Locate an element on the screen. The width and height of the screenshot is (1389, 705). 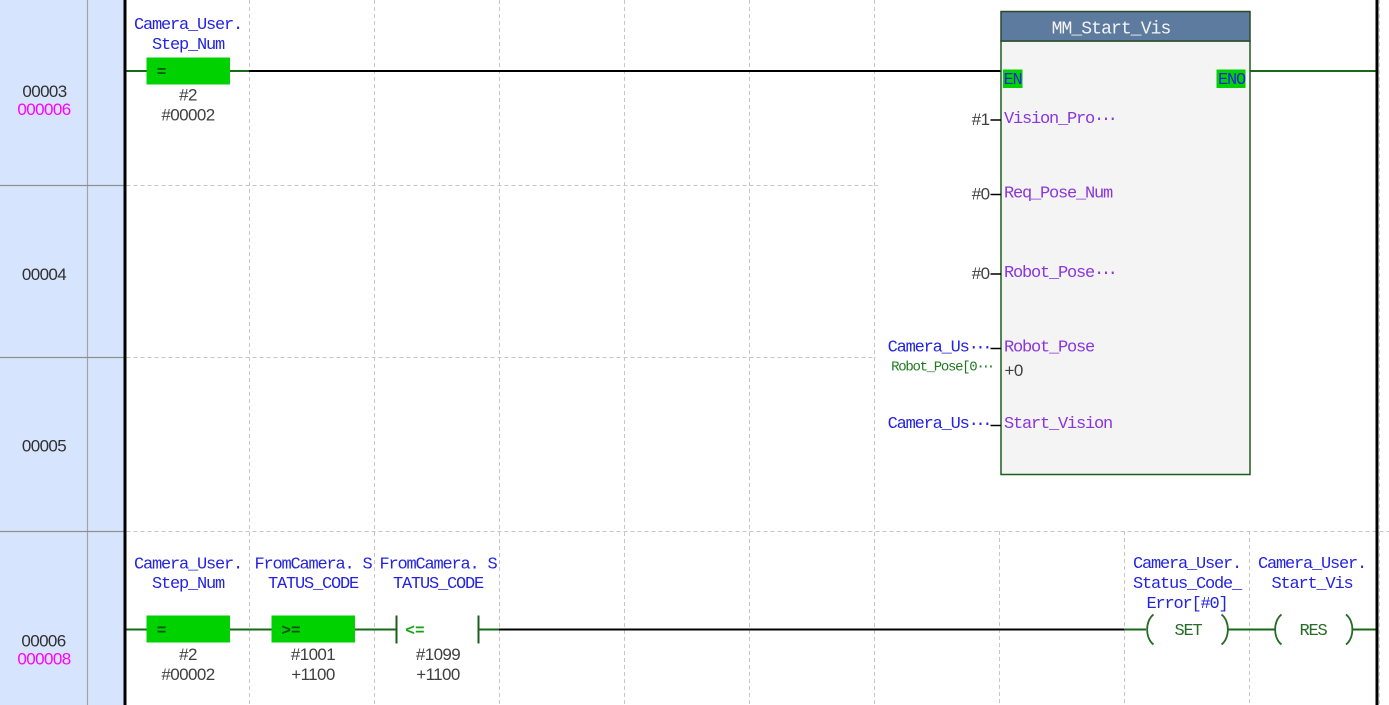
svg-text: Start_Vis is located at coordinates (1311, 584).